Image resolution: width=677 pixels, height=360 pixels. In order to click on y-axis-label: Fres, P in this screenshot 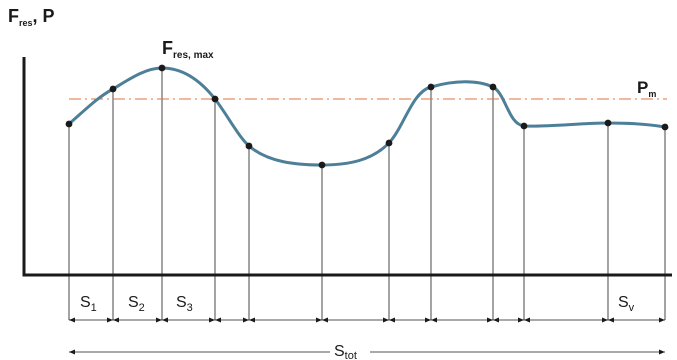, I will do `click(31, 17)`.